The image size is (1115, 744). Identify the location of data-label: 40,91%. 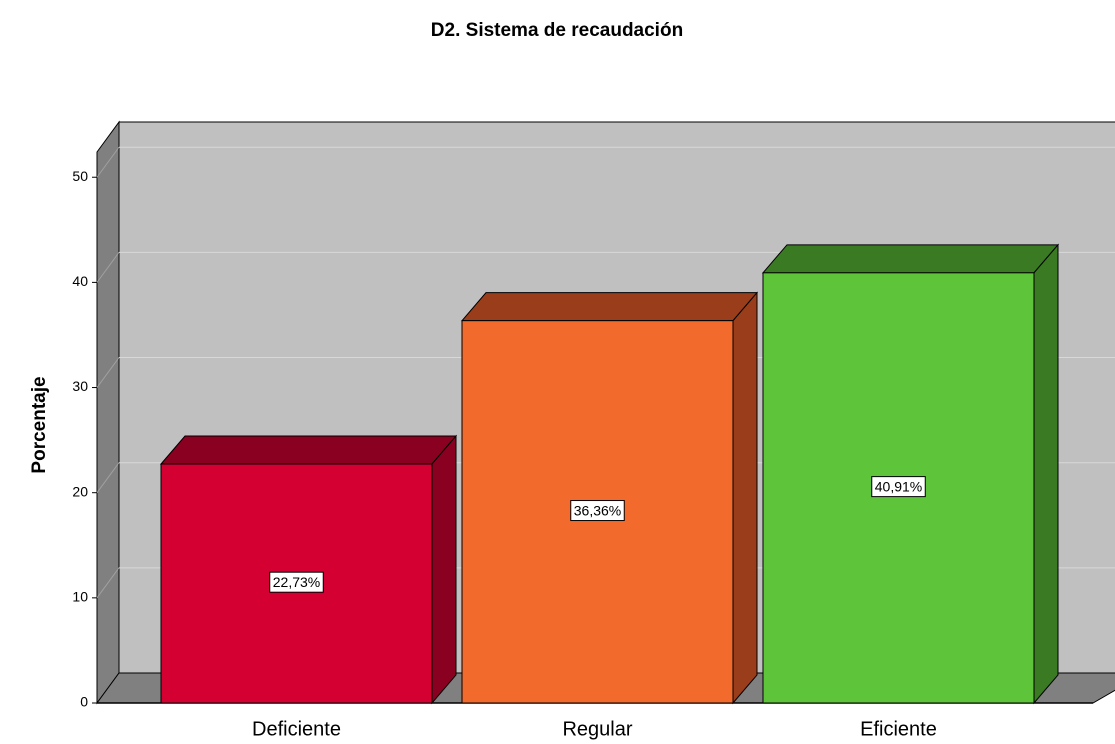
(898, 487).